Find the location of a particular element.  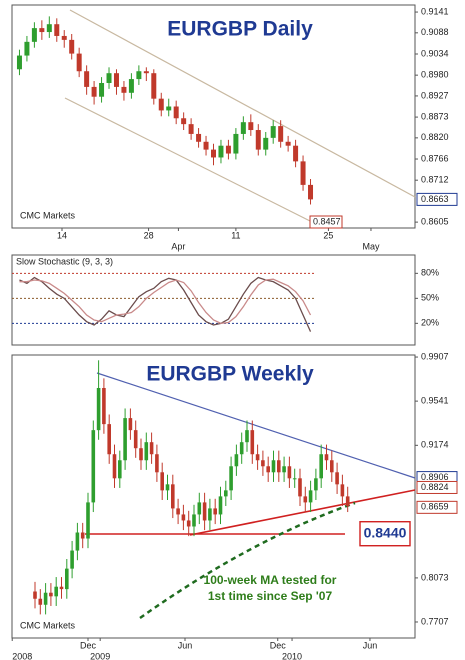

channel-label: 0.8457 is located at coordinates (327, 221).